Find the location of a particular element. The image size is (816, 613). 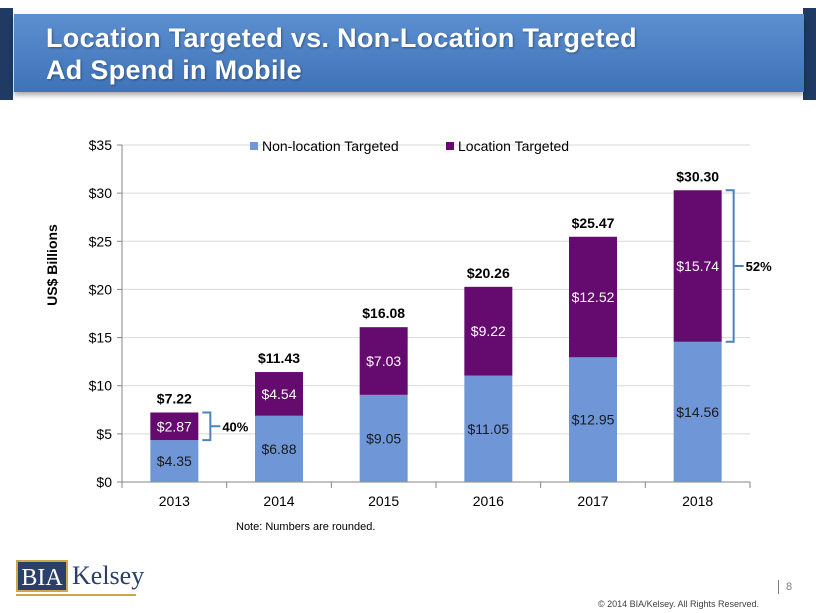

y-tick-label: $35 is located at coordinates (101, 145).